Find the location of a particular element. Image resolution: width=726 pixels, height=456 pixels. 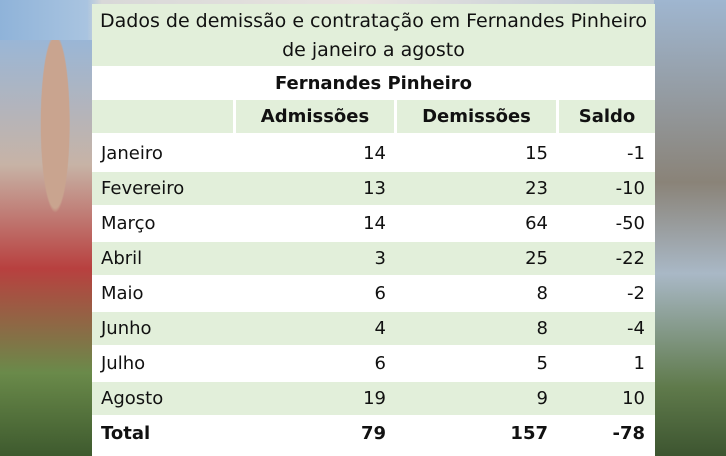

cell-demissoes: 25 is located at coordinates (536, 258).